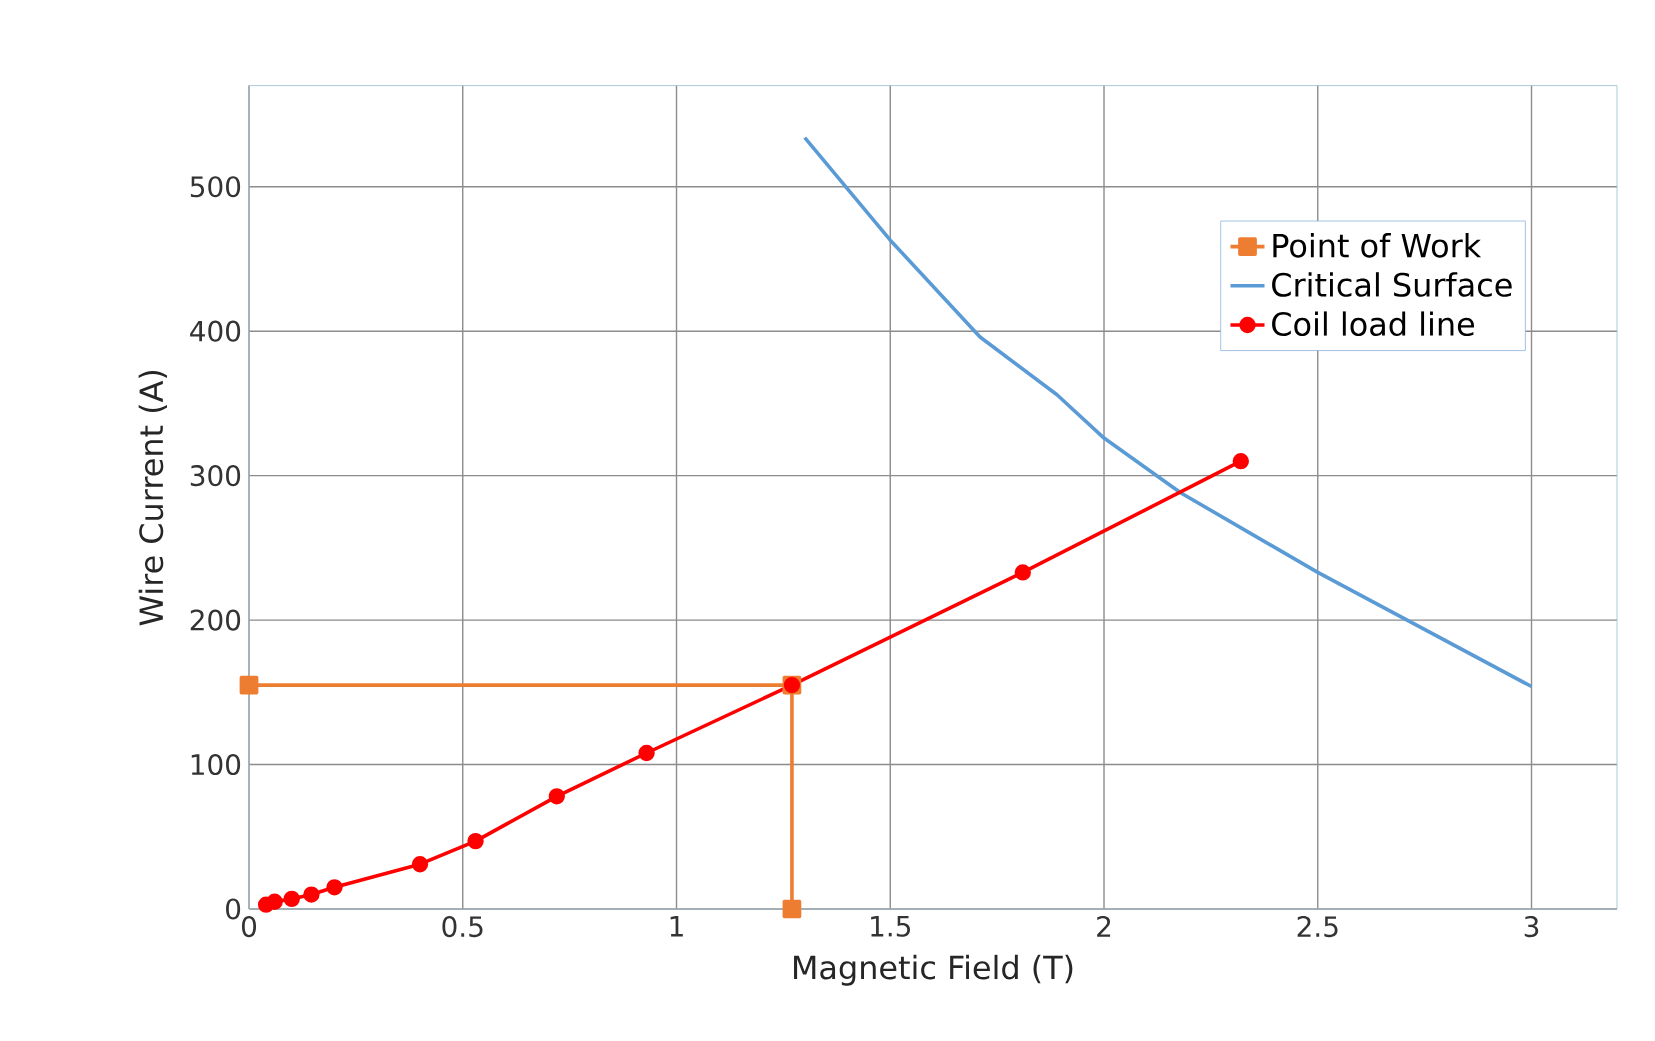 This screenshot has height=1041, width=1655. What do you see at coordinates (1373, 324) in the screenshot?
I see `legend-label: Coil load line` at bounding box center [1373, 324].